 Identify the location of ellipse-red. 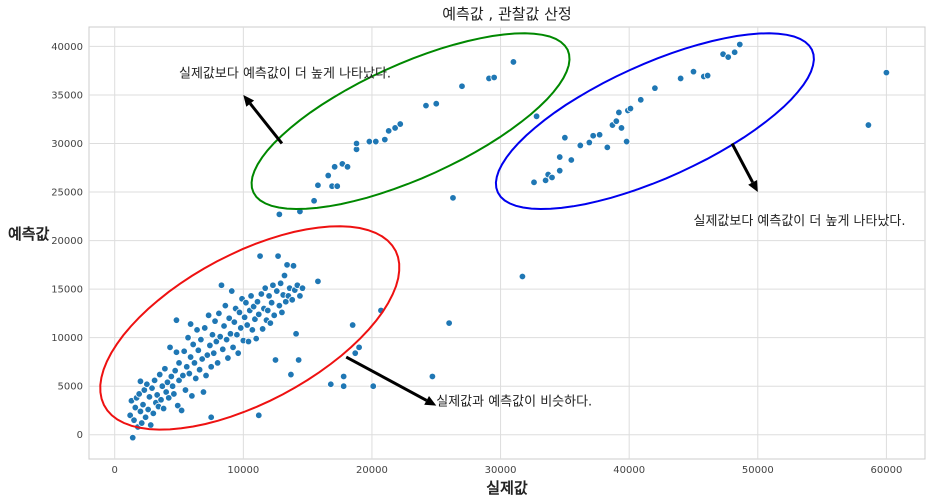
(250, 328).